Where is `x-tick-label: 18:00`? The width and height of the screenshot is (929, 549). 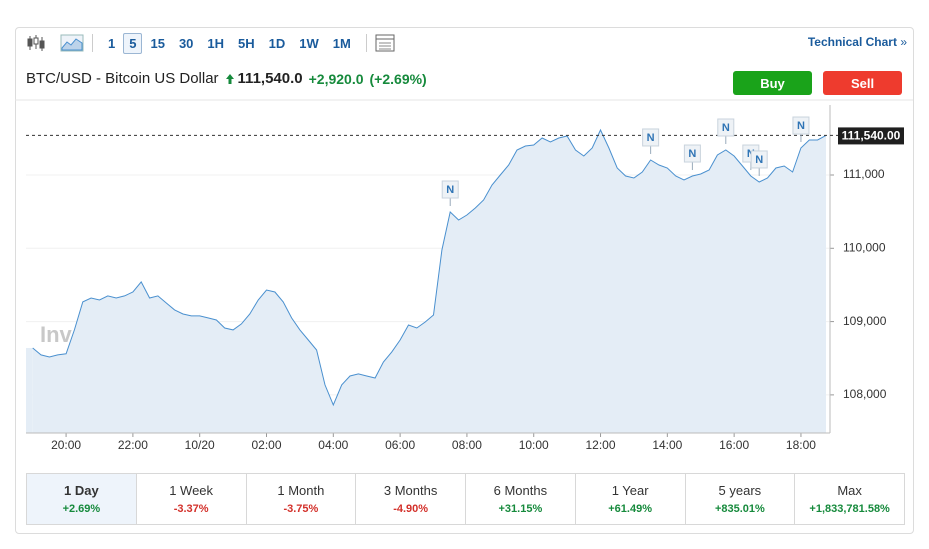
x-tick-label: 18:00 is located at coordinates (801, 445).